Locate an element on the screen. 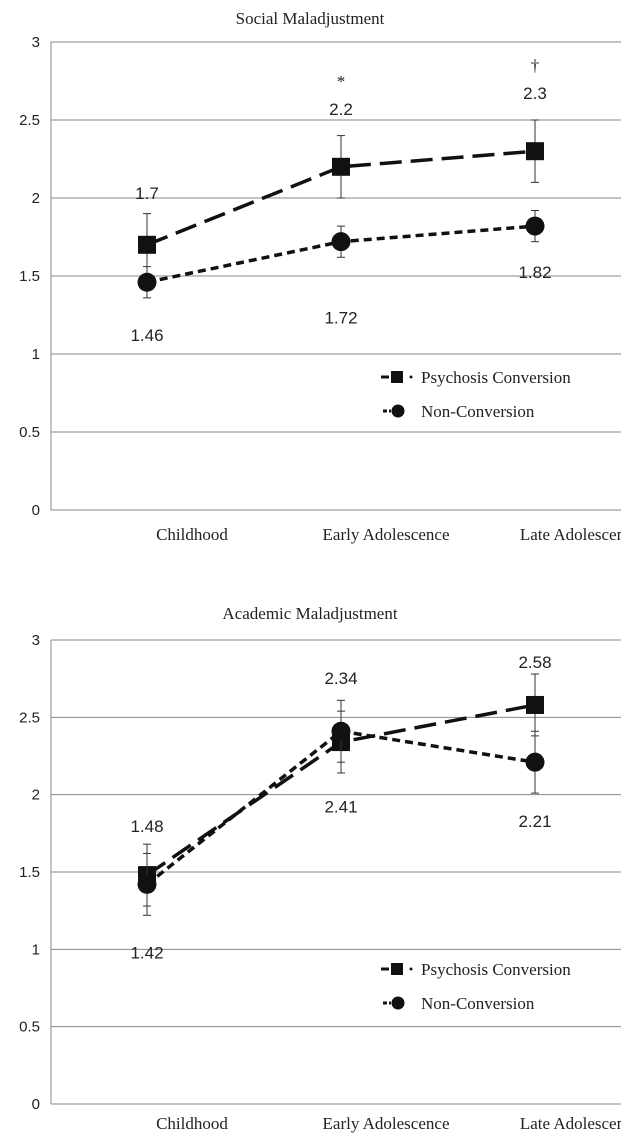 The height and width of the screenshot is (1148, 621). significance-marker: † is located at coordinates (535, 65).